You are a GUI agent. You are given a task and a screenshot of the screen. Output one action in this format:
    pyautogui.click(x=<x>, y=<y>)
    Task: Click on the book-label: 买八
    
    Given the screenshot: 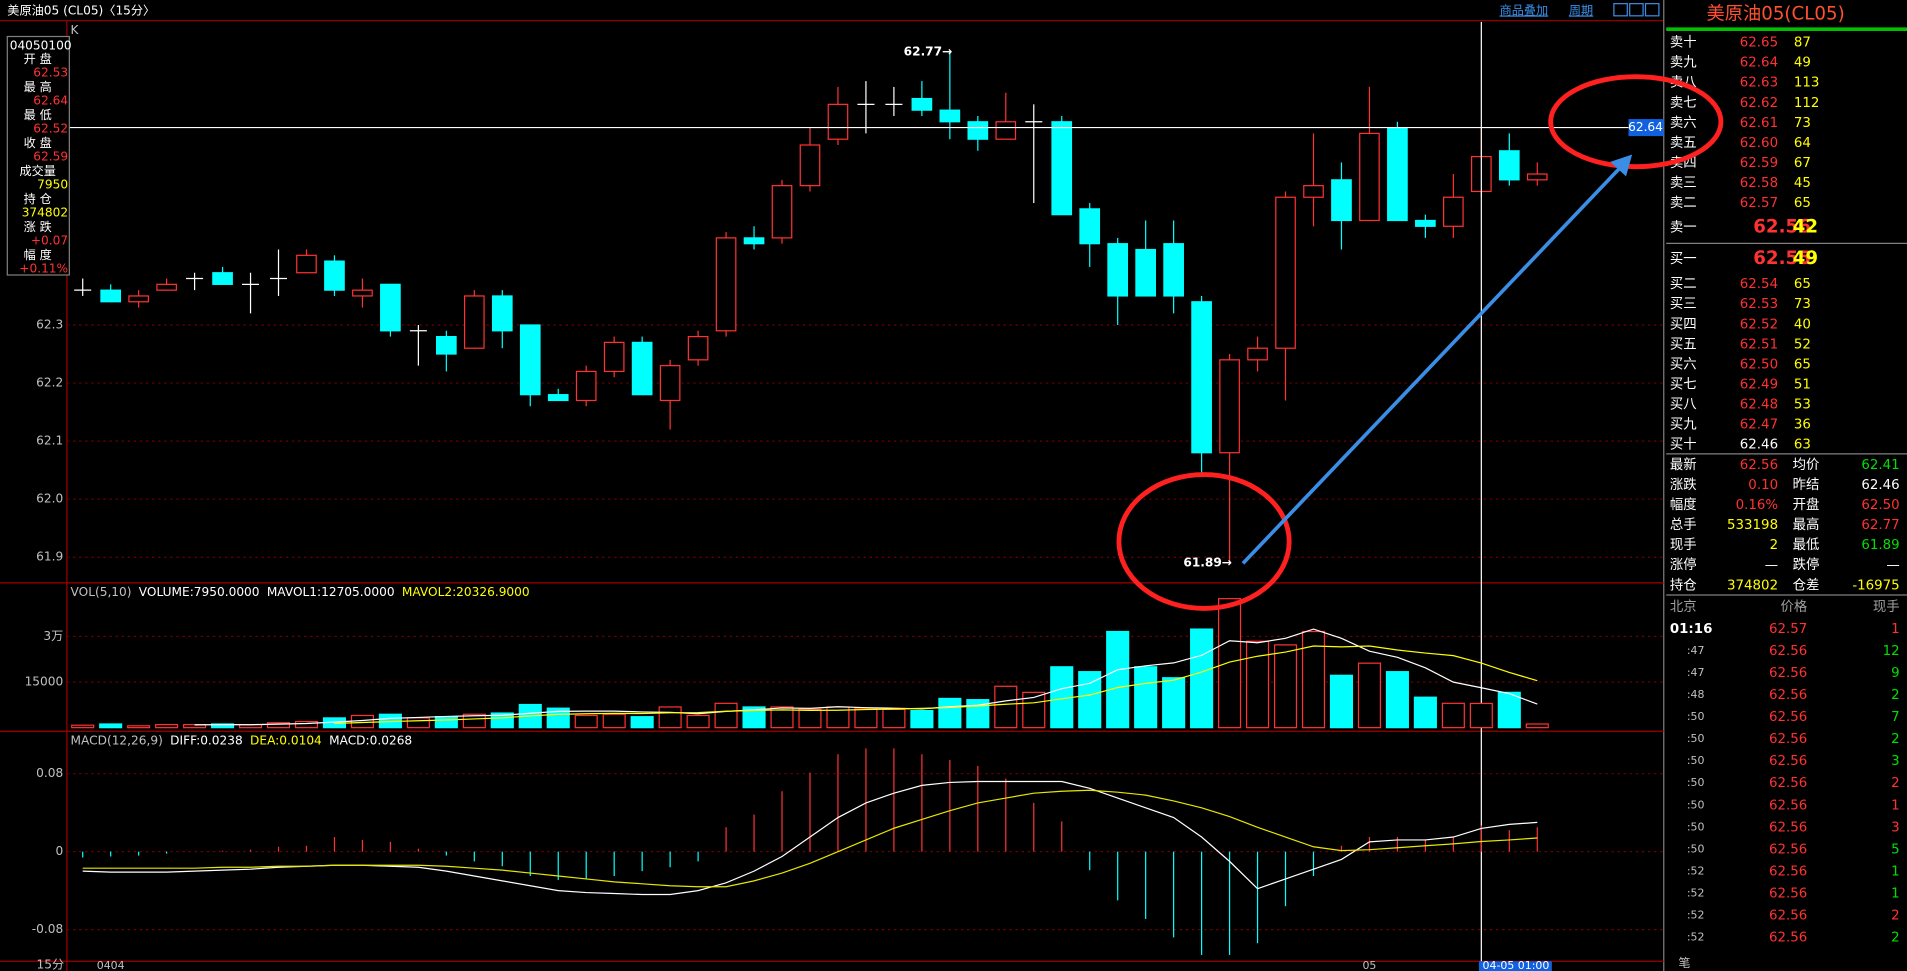 What is the action you would take?
    pyautogui.click(x=1683, y=405)
    